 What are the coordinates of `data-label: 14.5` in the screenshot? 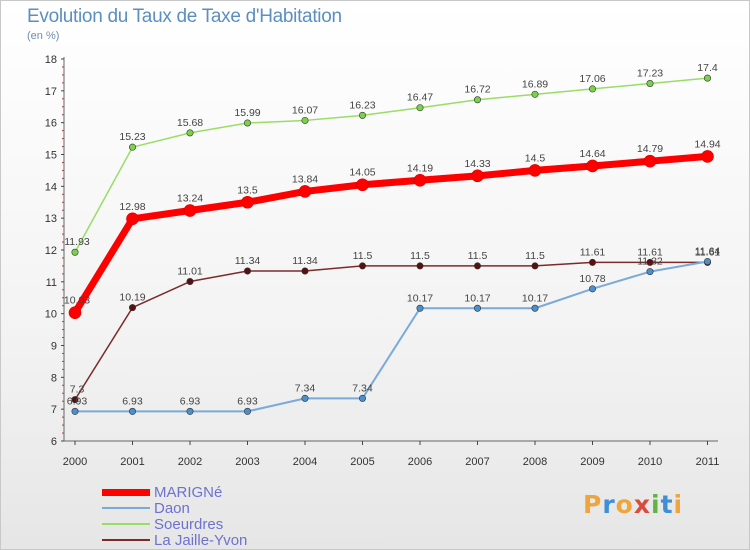 It's located at (535, 158).